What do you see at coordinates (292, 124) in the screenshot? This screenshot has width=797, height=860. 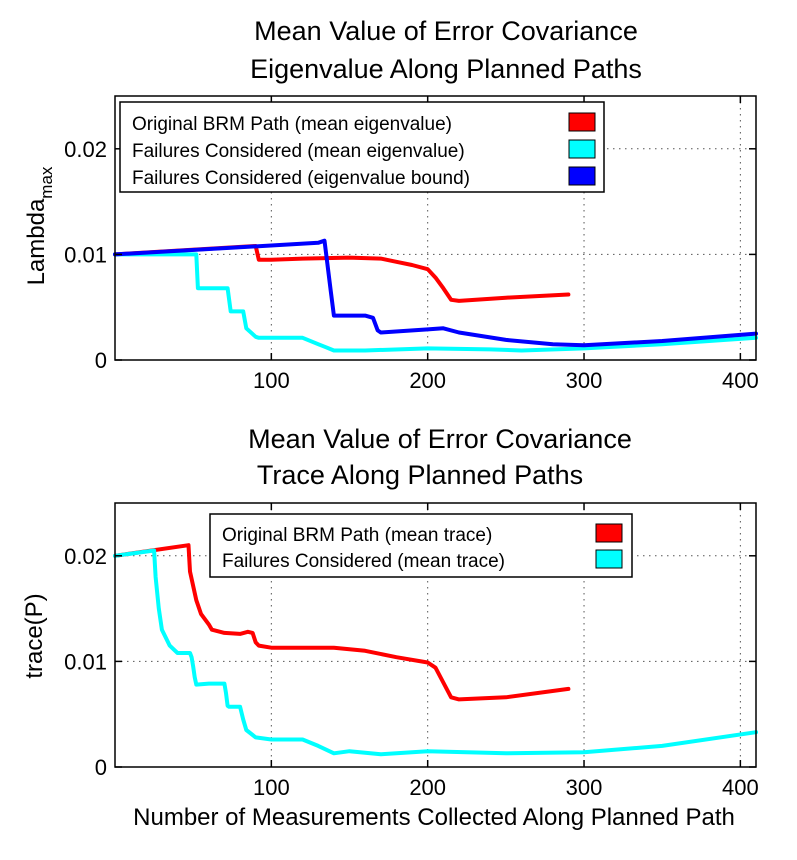 I see `legend-label-original-eigenvalue: Original BRM Path (mean eigenvalue)` at bounding box center [292, 124].